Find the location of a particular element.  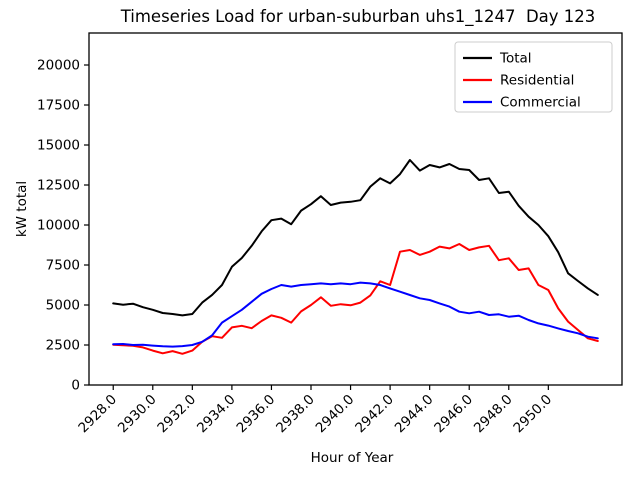

x-axis-label: Hour of Year is located at coordinates (352, 458).